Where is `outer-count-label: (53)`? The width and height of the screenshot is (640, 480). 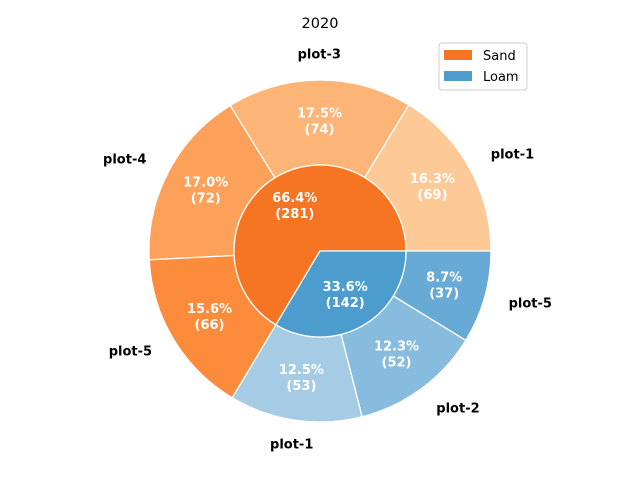 outer-count-label: (53) is located at coordinates (301, 386).